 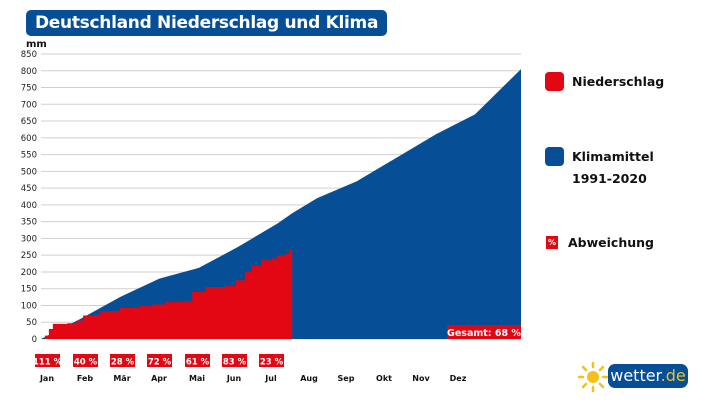 What do you see at coordinates (86, 363) in the screenshot?
I see `abweichung-label: 40 %` at bounding box center [86, 363].